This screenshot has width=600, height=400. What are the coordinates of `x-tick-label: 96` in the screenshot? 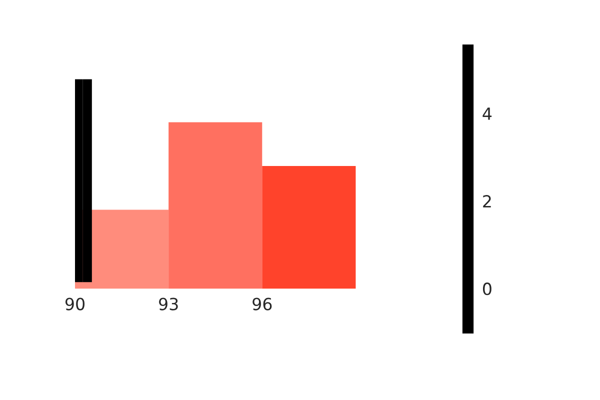 It's located at (262, 304).